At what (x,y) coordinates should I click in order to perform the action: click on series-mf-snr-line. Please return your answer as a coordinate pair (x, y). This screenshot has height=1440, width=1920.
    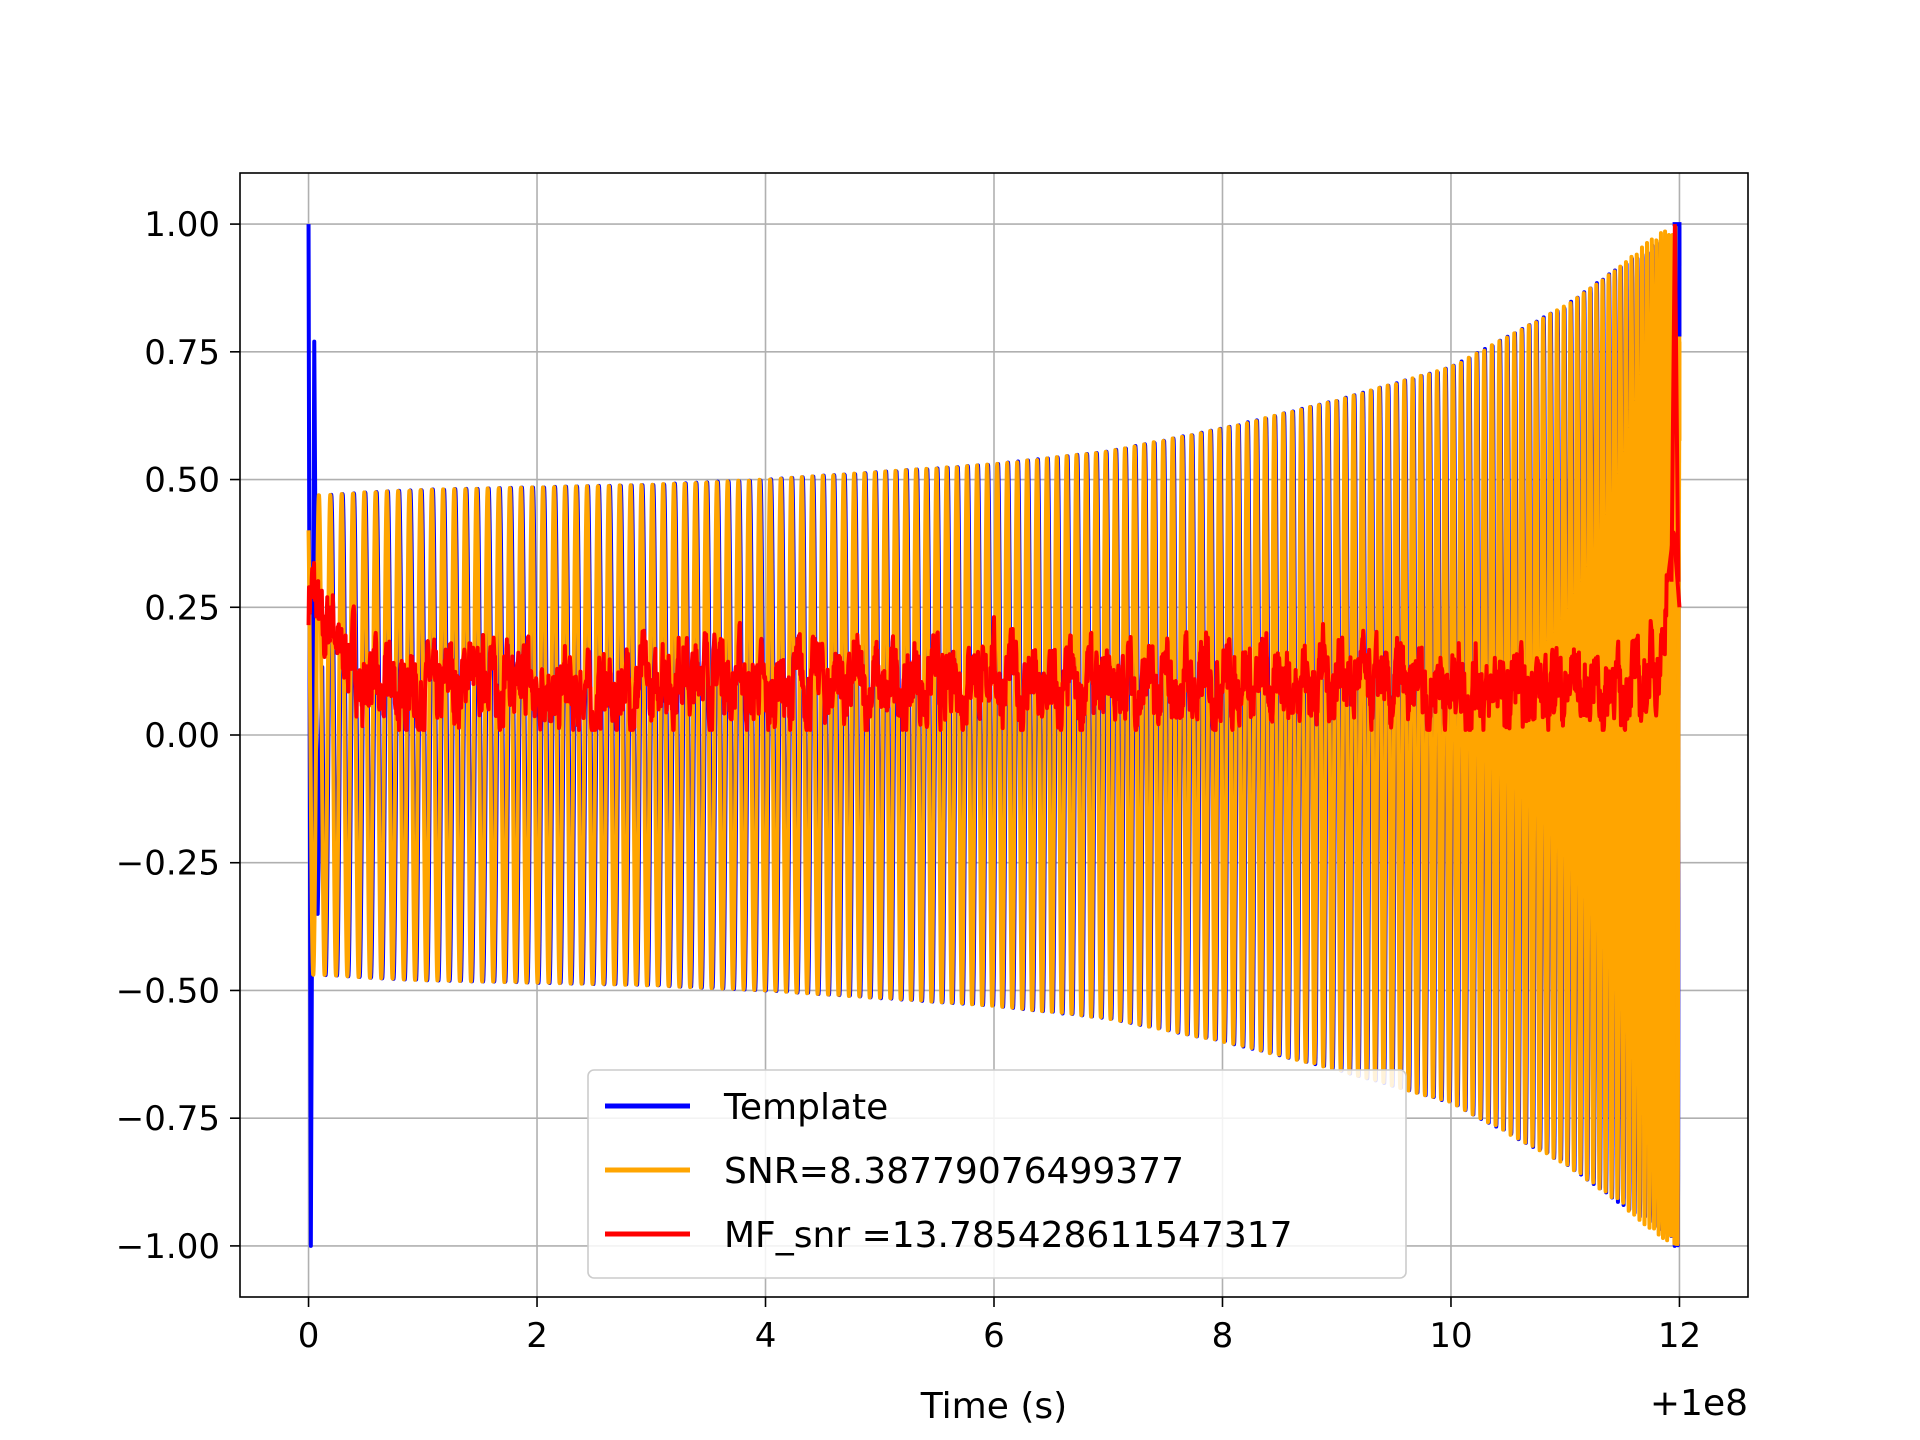
    Looking at the image, I should click on (994, 631).